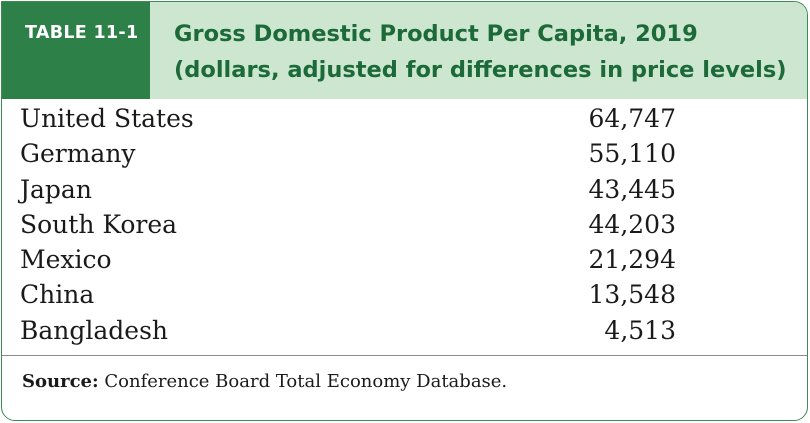  What do you see at coordinates (57, 295) in the screenshot?
I see `country-cell: China` at bounding box center [57, 295].